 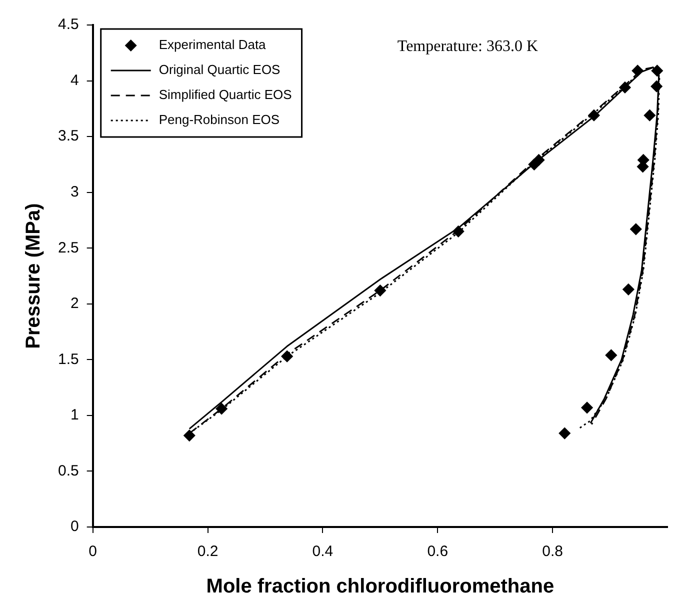 I want to click on y-tick-label: 4, so click(x=74, y=80).